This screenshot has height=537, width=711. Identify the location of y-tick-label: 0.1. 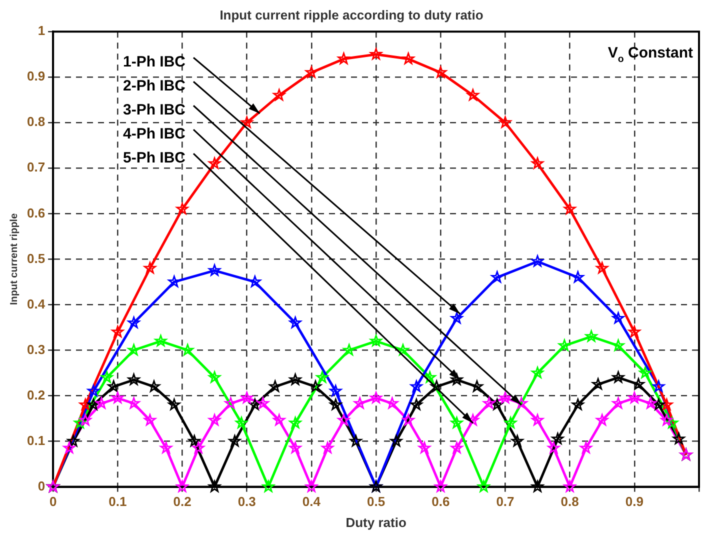
(36, 440).